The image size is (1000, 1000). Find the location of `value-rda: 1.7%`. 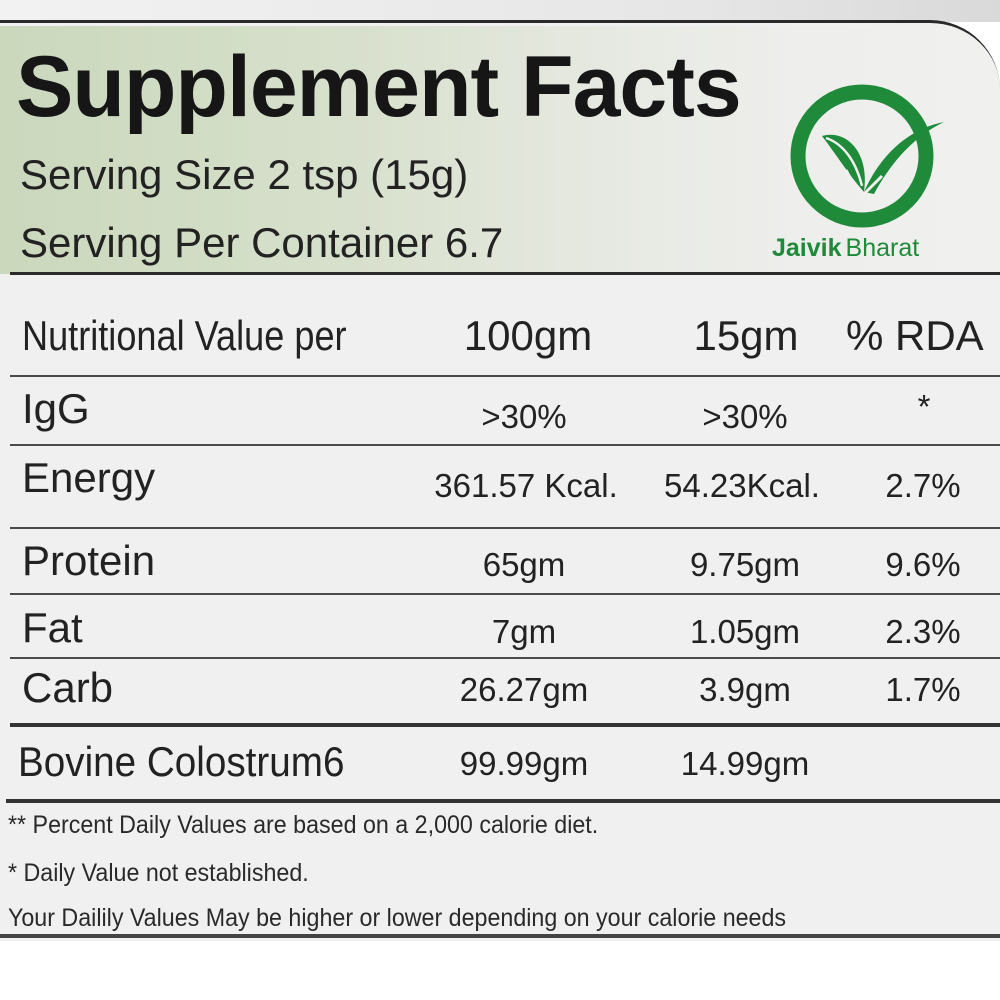

value-rda: 1.7% is located at coordinates (923, 689).